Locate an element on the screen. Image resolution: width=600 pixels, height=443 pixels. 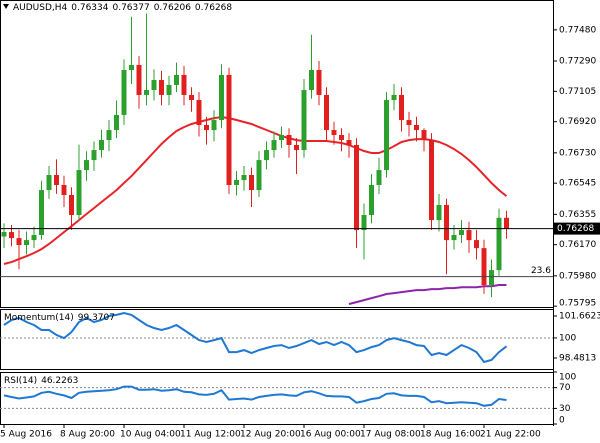
y-tick-label: 0 is located at coordinates (562, 421).